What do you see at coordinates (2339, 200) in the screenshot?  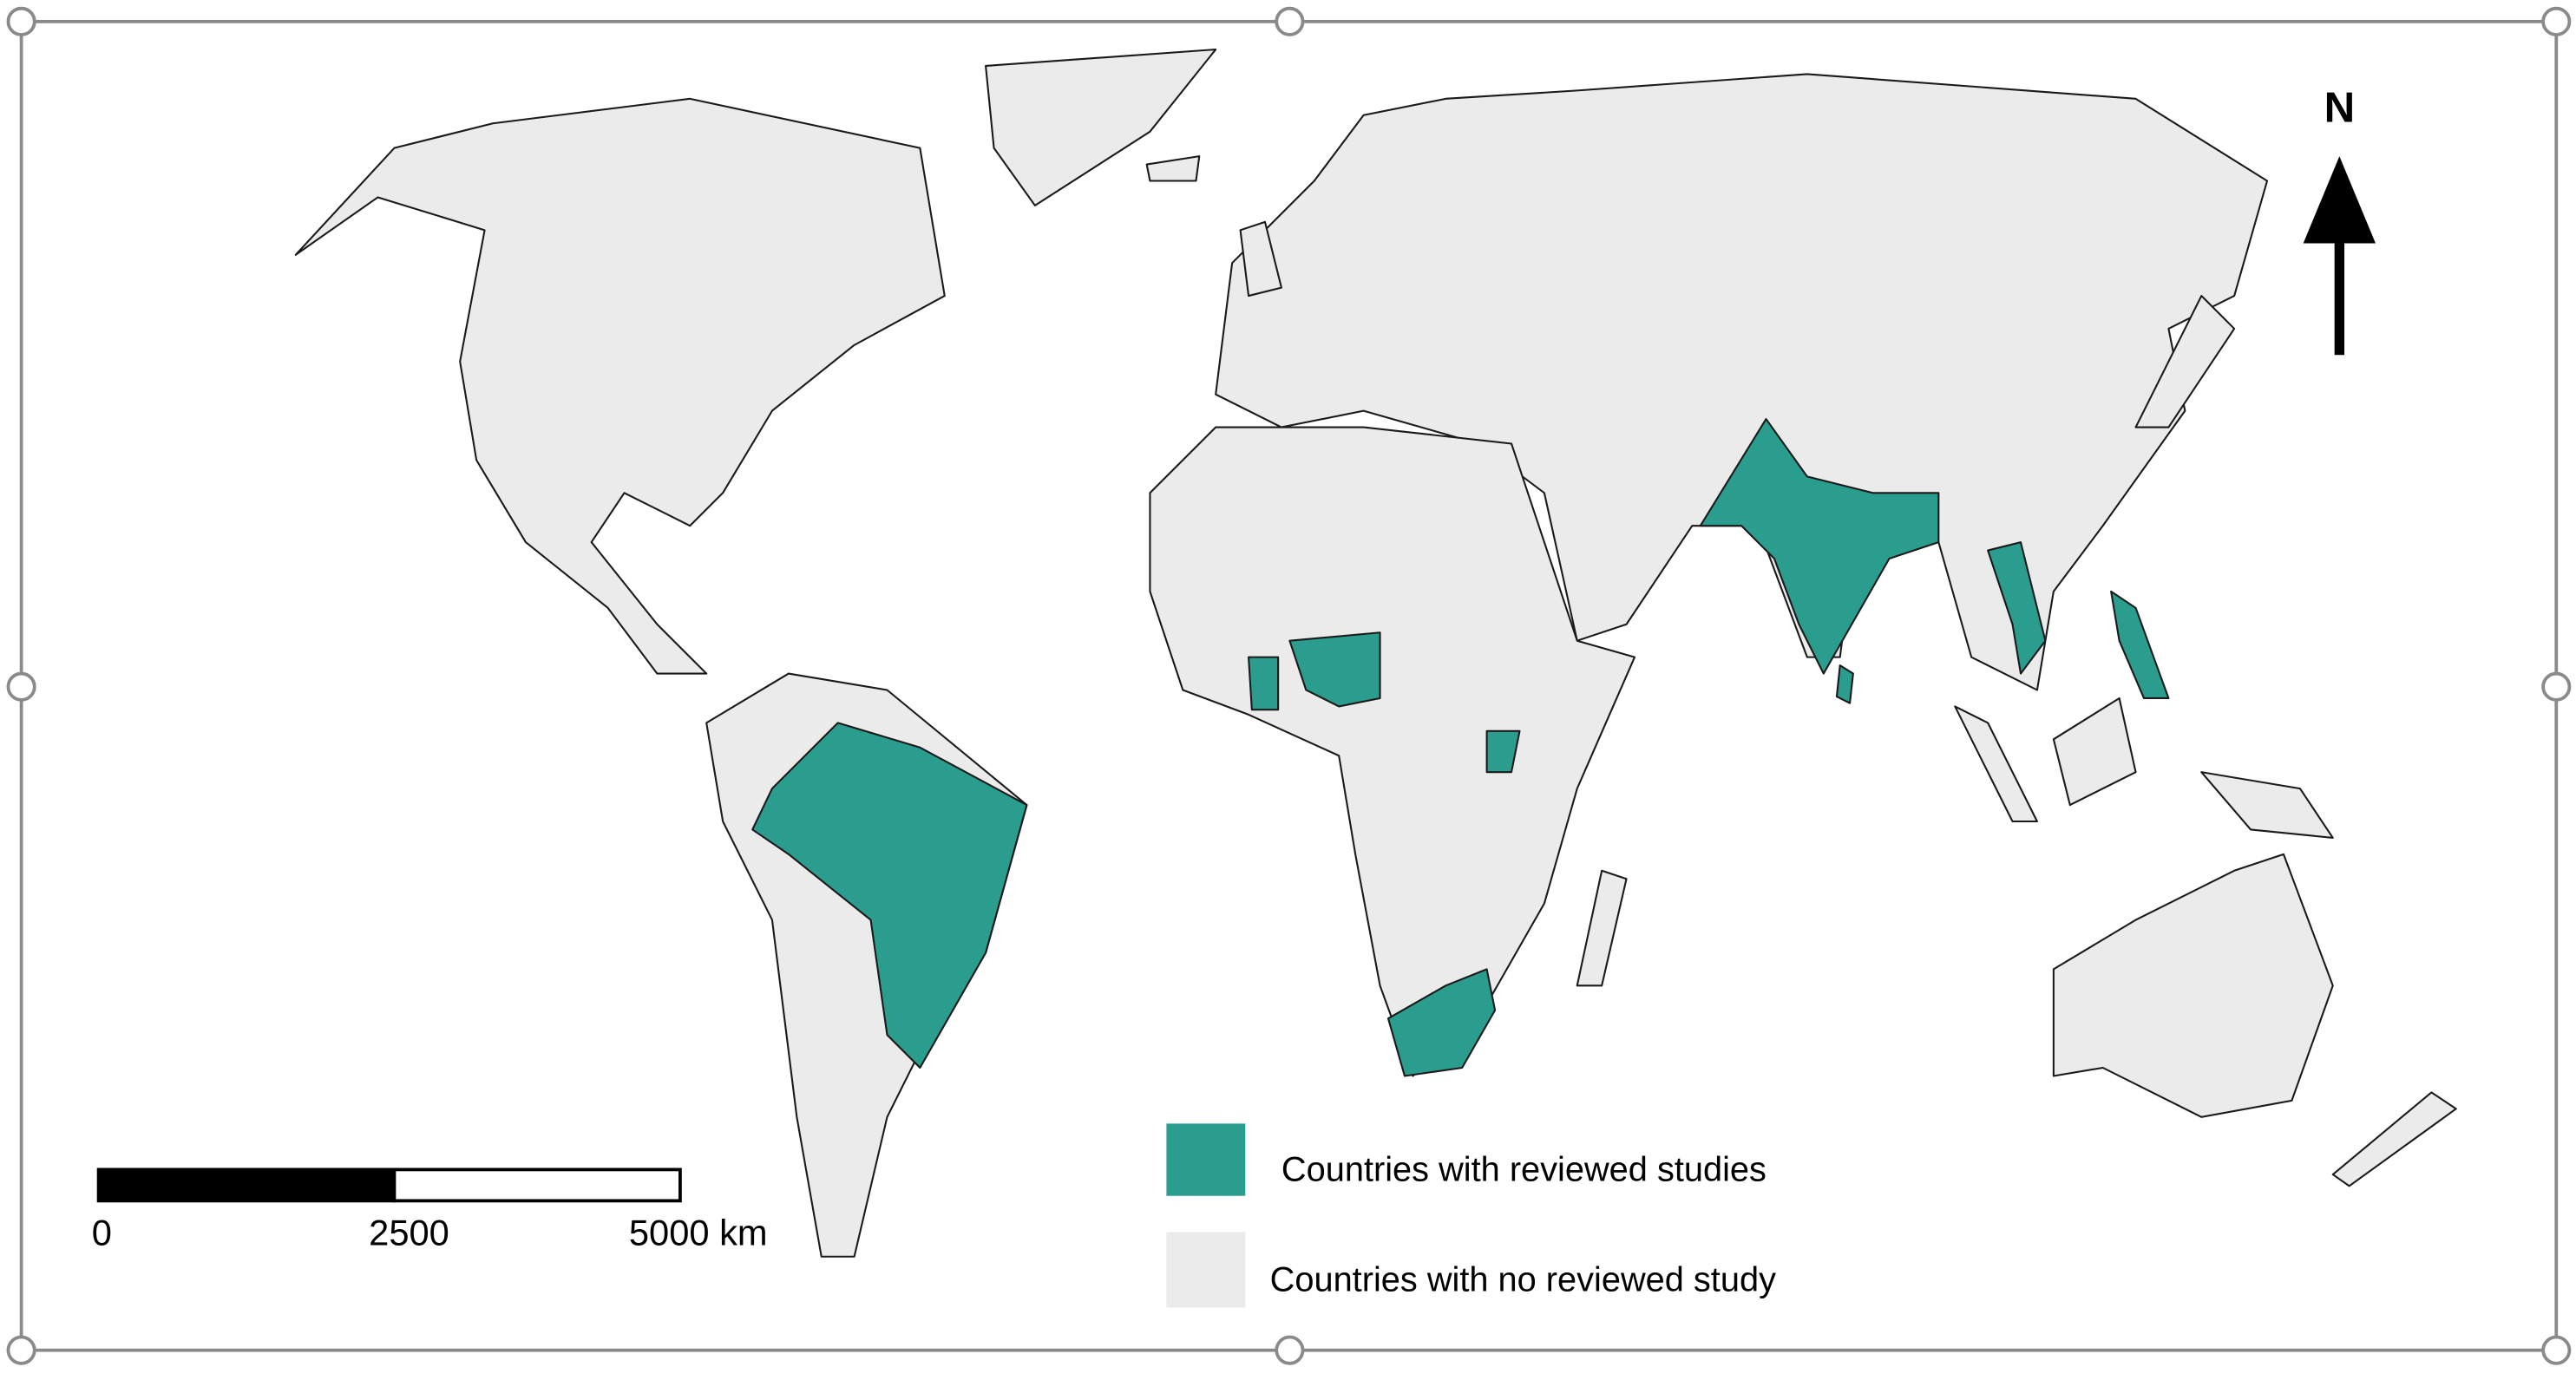 I see `arrow-head` at bounding box center [2339, 200].